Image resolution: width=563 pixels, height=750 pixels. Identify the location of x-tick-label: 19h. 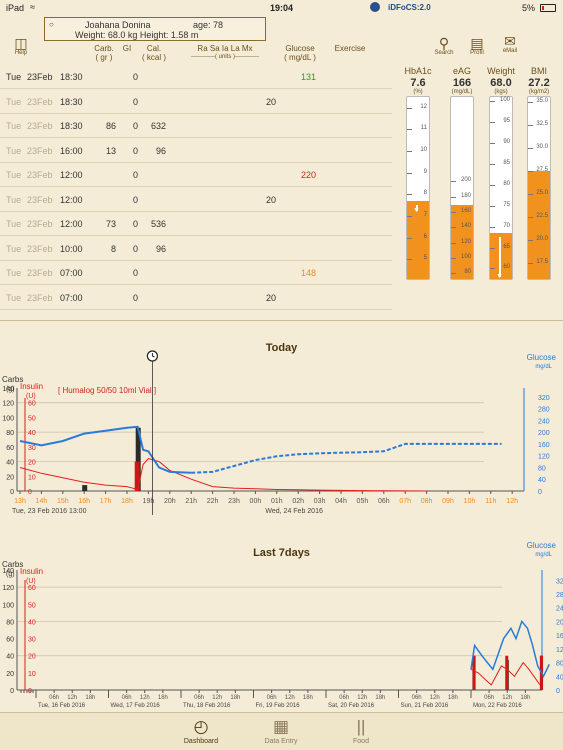
(149, 501).